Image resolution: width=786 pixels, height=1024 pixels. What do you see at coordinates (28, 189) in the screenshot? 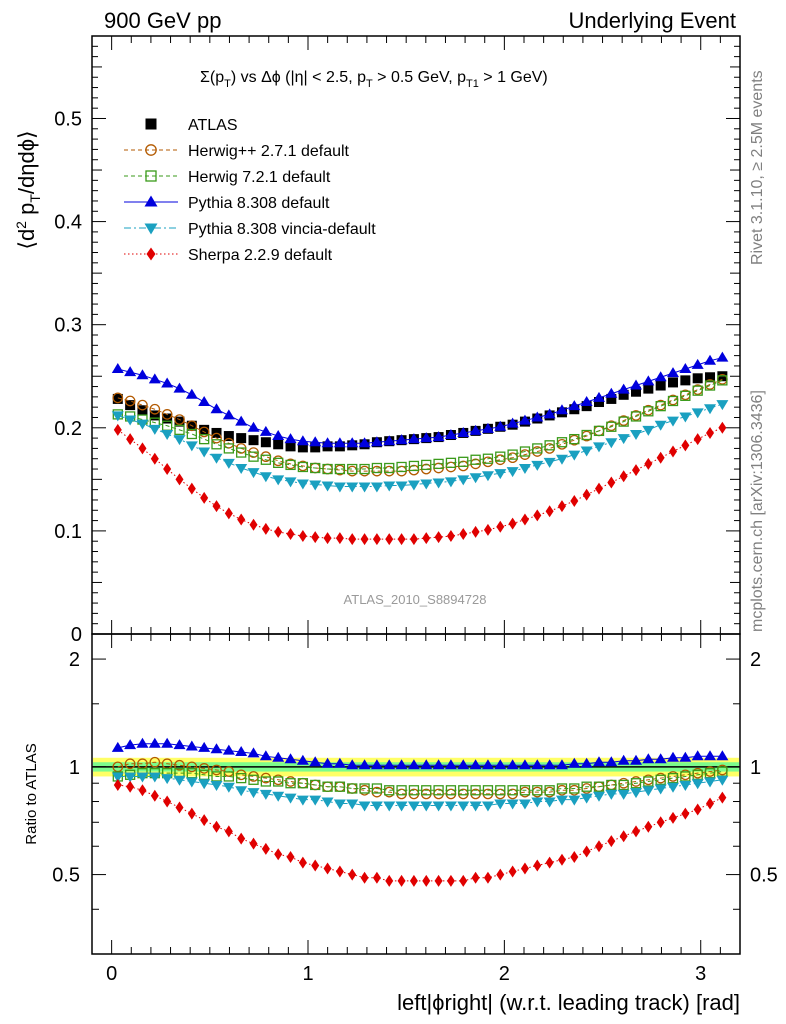
I see `y-axis-label-top: ⟨d2 pT/dηdϕ⟩` at bounding box center [28, 189].